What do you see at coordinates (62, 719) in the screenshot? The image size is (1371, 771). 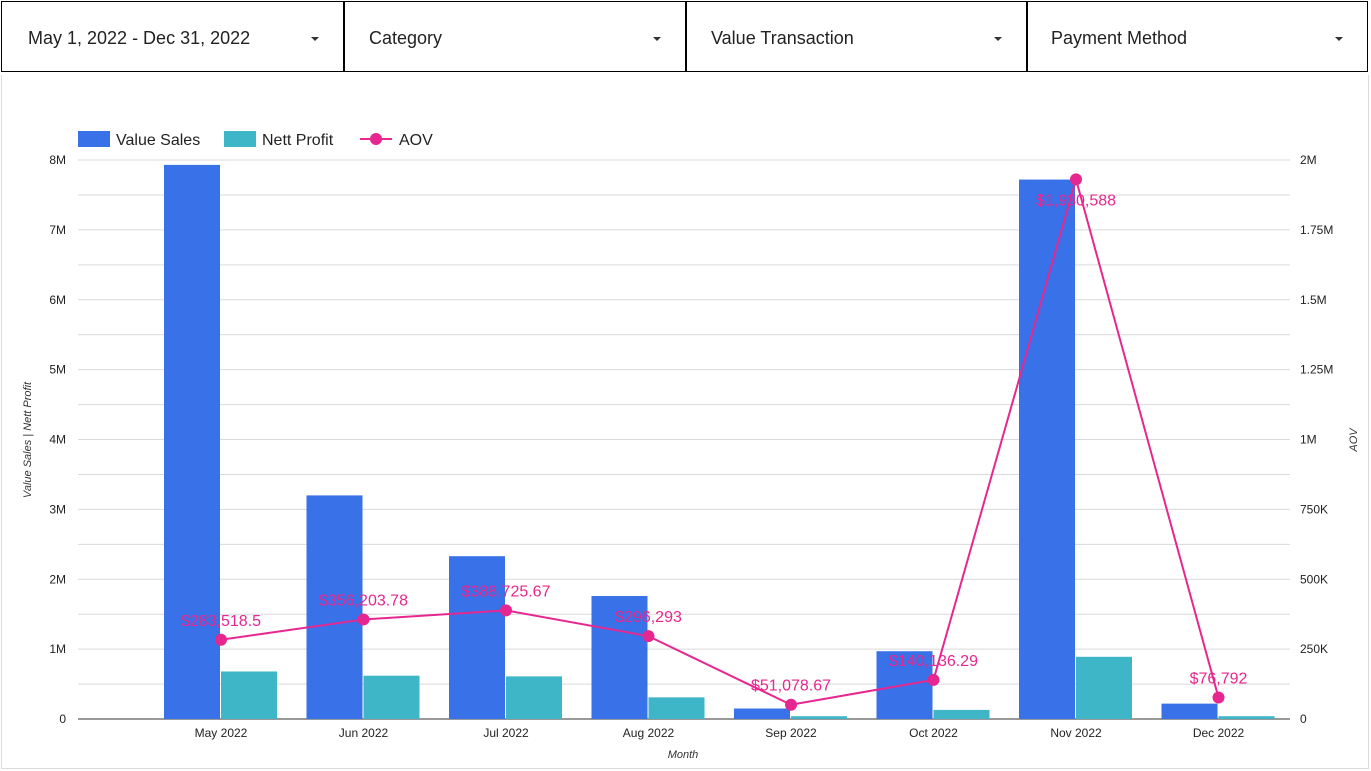 I see `y-tick-label: 0` at bounding box center [62, 719].